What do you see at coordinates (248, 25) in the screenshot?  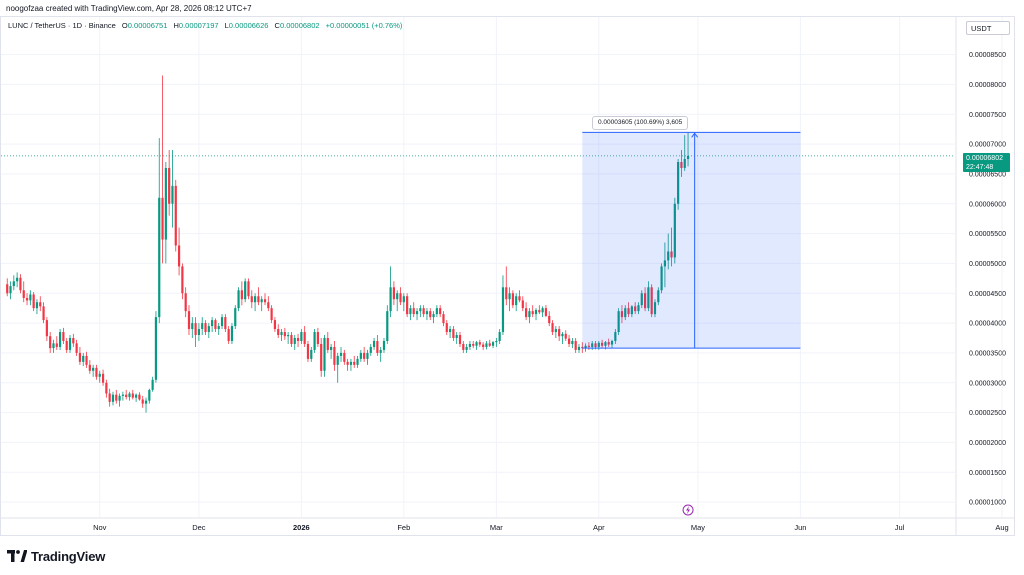 I see `low-value: 0.00006626` at bounding box center [248, 25].